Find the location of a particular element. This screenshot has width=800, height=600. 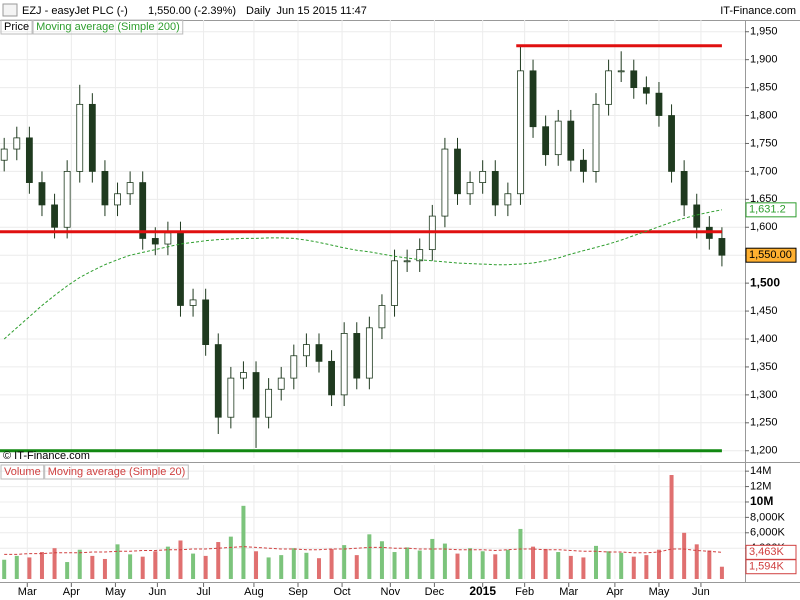

symbol: EZJ - easyJet PLC (-) is located at coordinates (75, 11).